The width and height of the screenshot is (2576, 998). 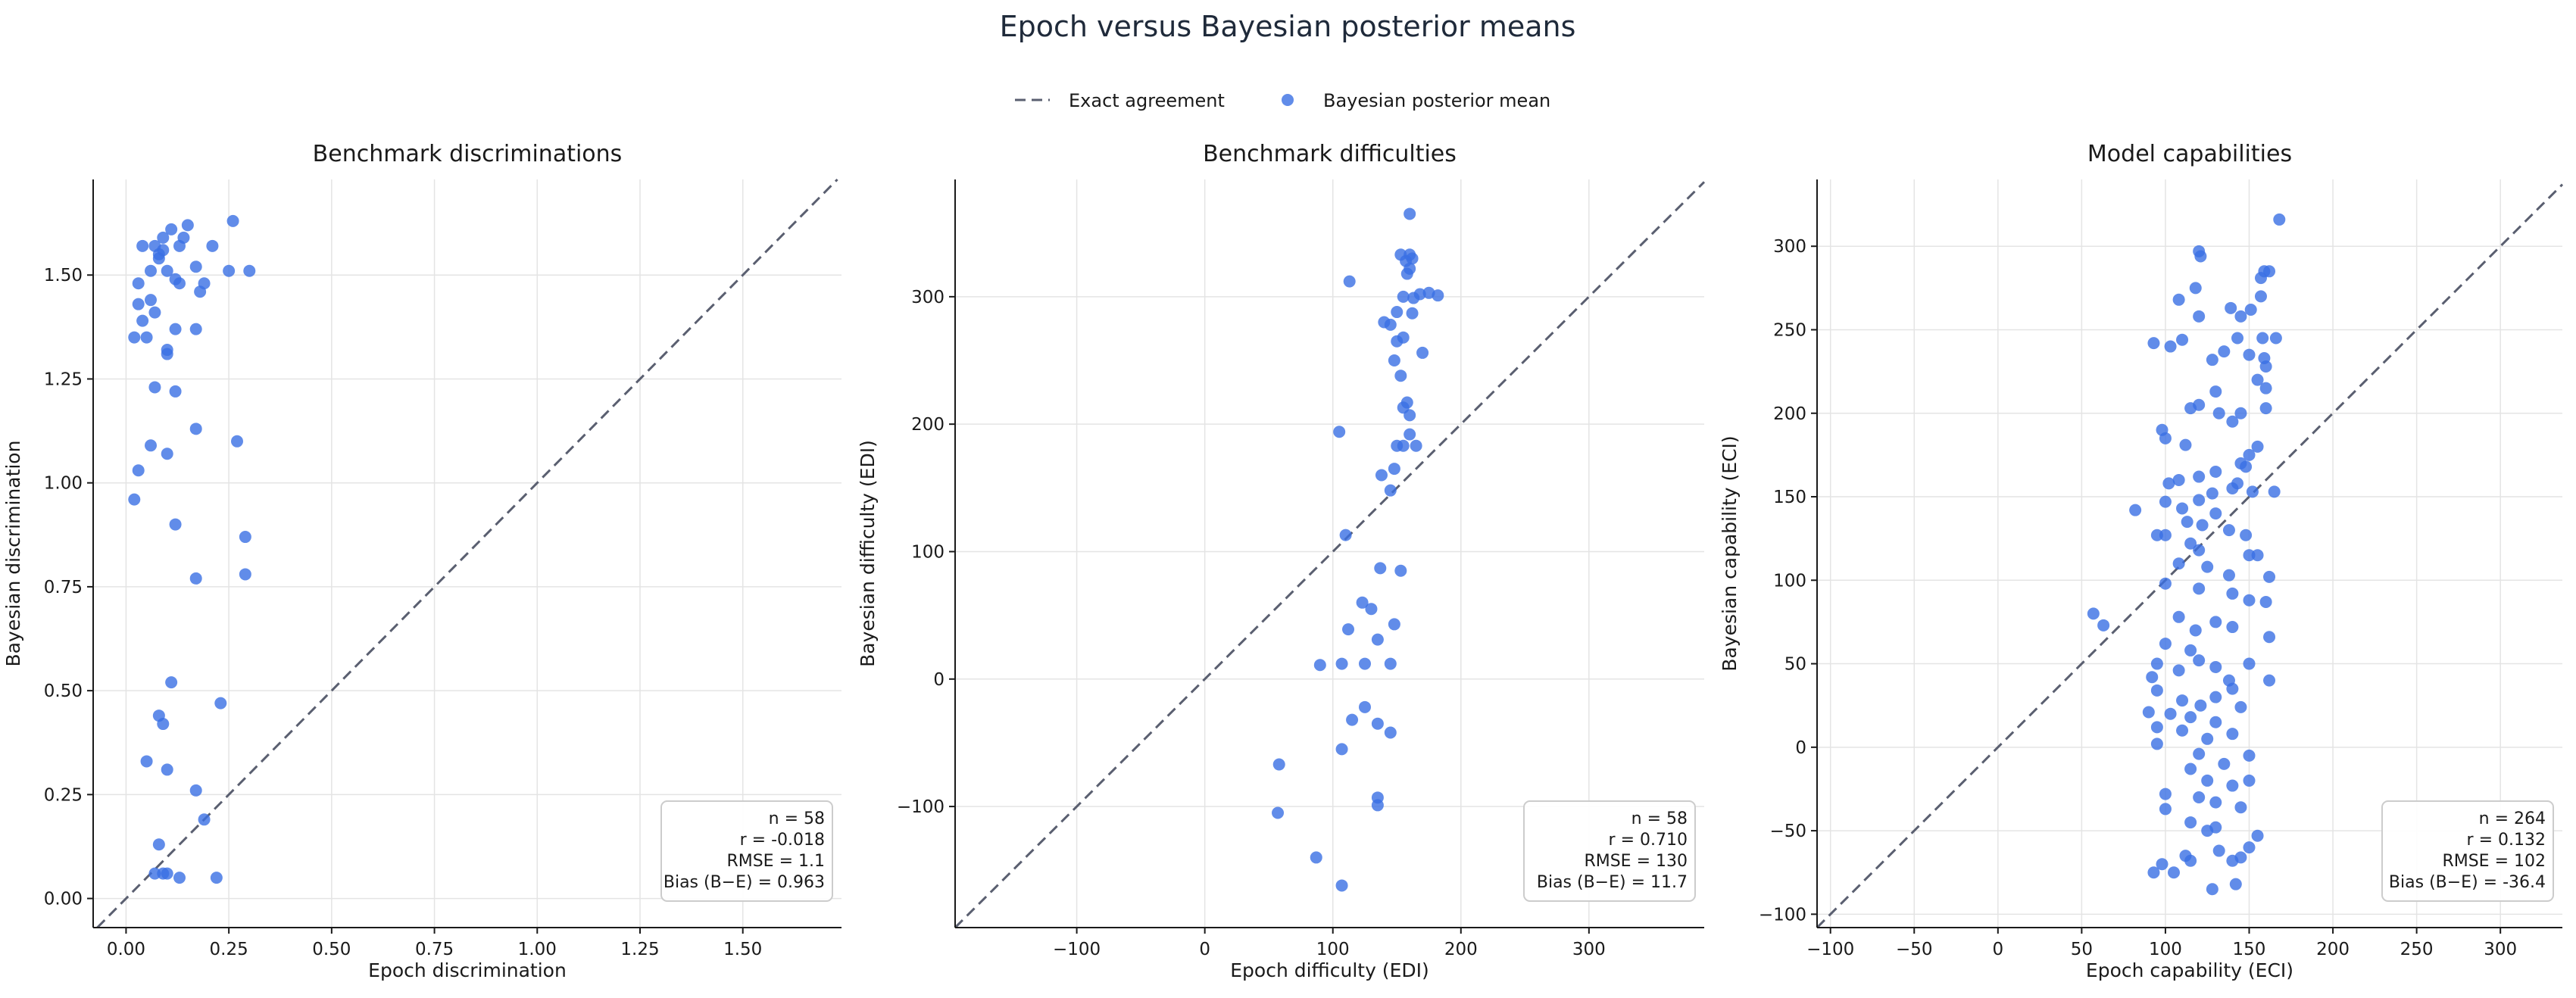 What do you see at coordinates (2512, 819) in the screenshot?
I see `stats-n: n = 264` at bounding box center [2512, 819].